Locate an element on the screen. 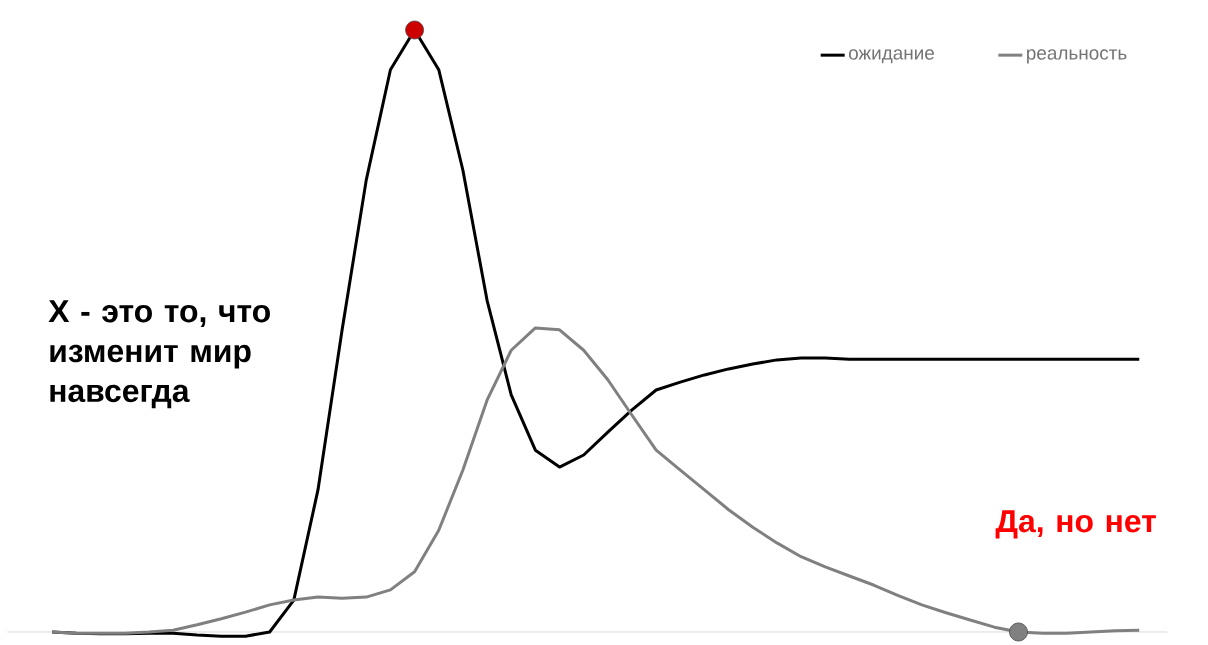 The image size is (1208, 645). legend-label: ожидание is located at coordinates (891, 56).